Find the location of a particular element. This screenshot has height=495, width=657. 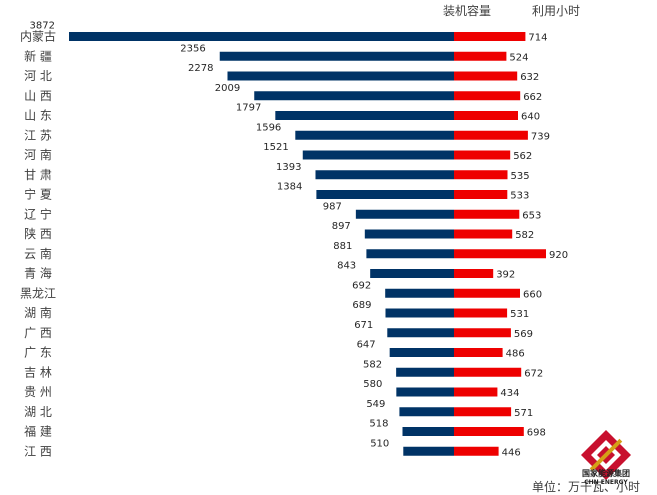

hours-value-label: 582 is located at coordinates (524, 235).